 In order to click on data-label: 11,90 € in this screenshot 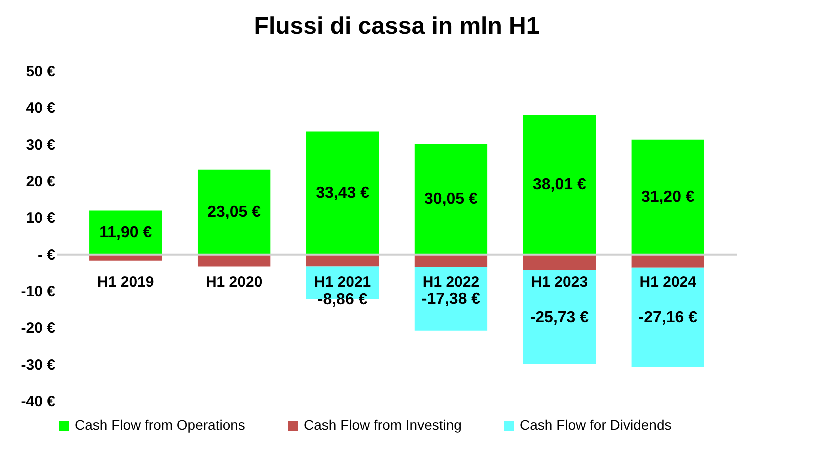, I will do `click(126, 233)`.